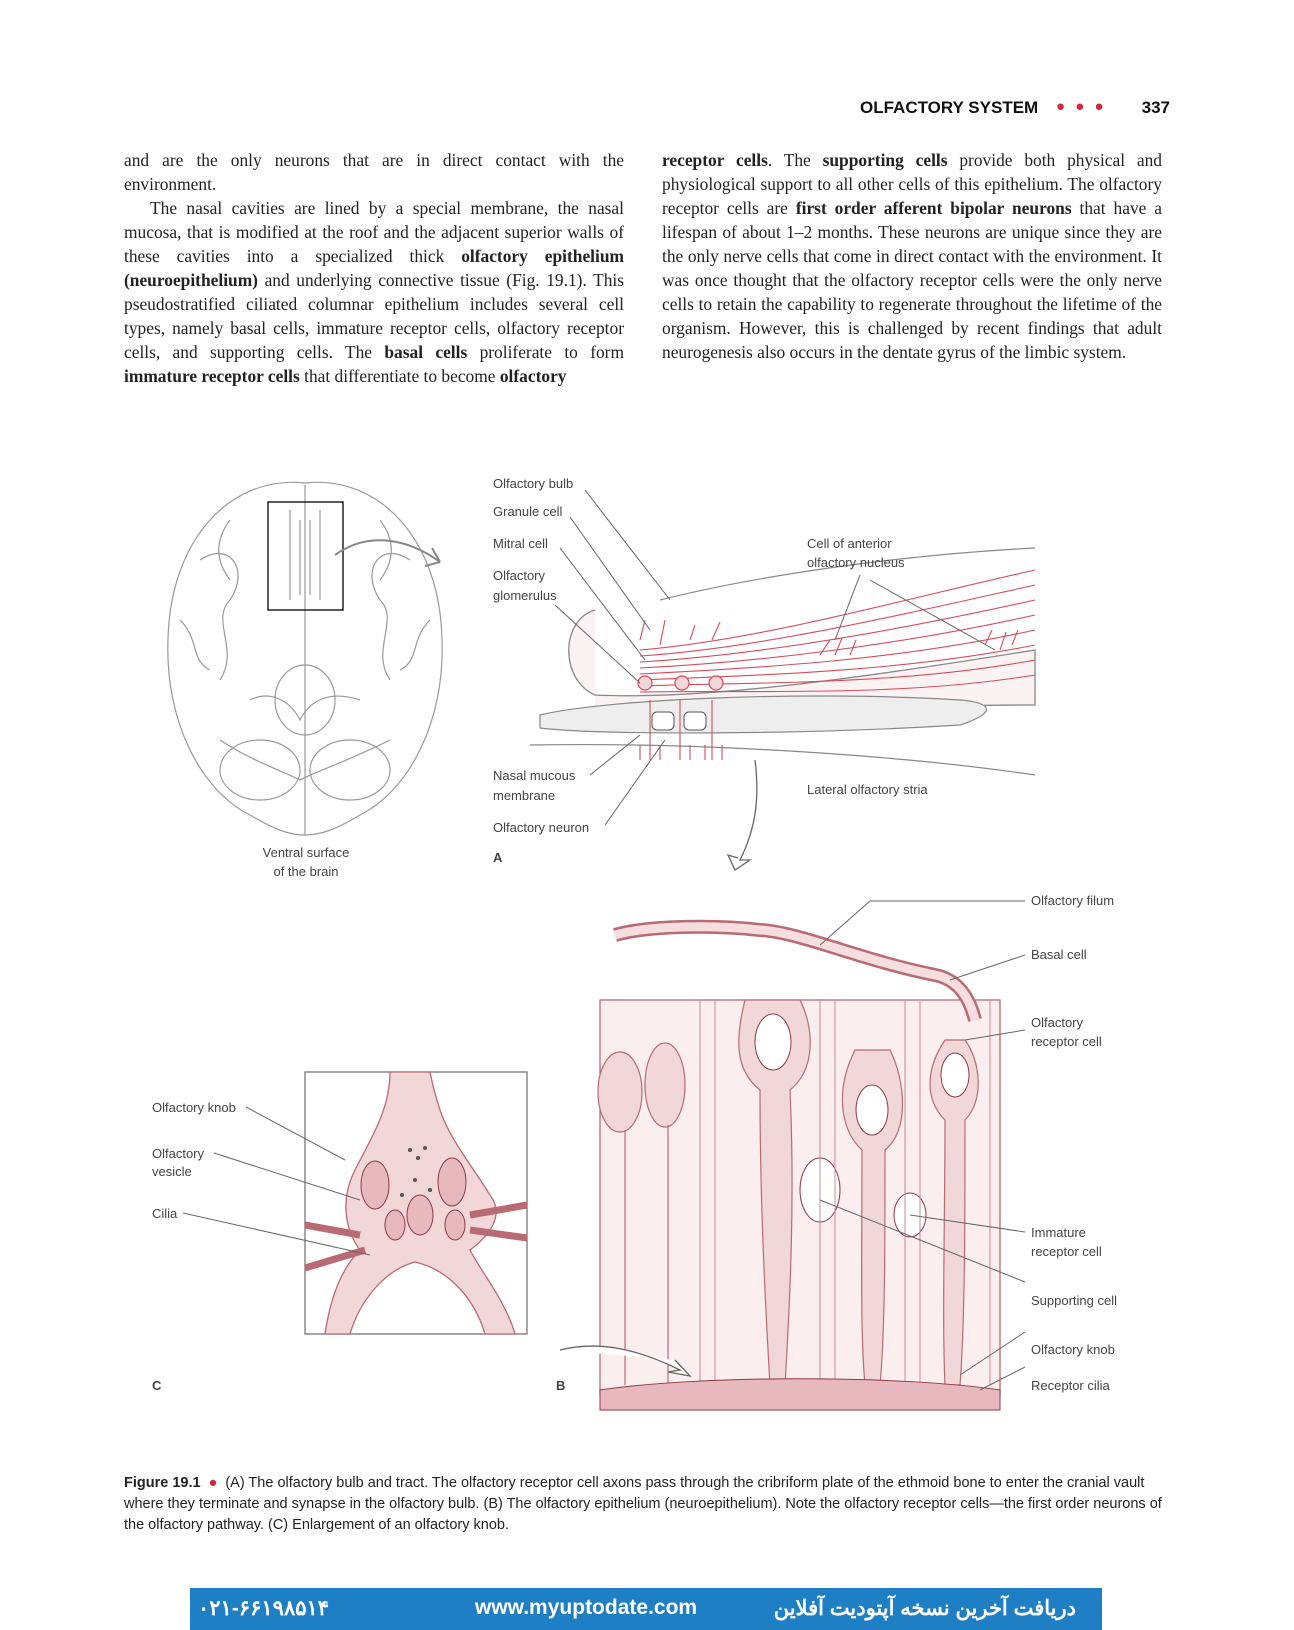  Describe the element at coordinates (157, 1385) in the screenshot. I see `panel-c-letter: C` at that location.